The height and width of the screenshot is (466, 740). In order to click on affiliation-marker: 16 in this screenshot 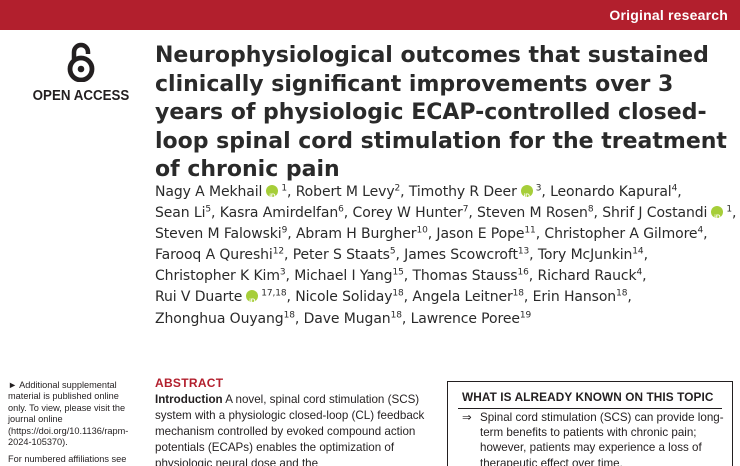, I will do `click(523, 272)`.